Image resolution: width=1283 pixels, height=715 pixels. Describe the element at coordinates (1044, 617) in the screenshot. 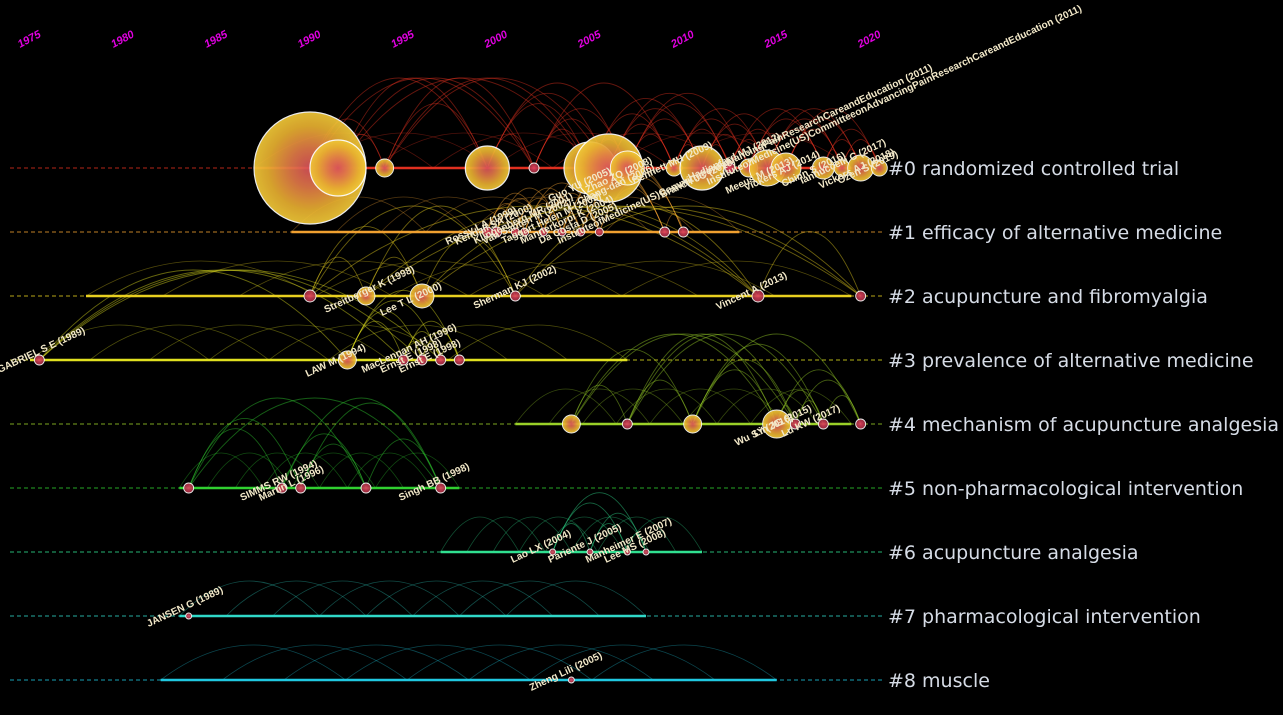

I see `cluster-label: #7 pharmacological intervention` at that location.